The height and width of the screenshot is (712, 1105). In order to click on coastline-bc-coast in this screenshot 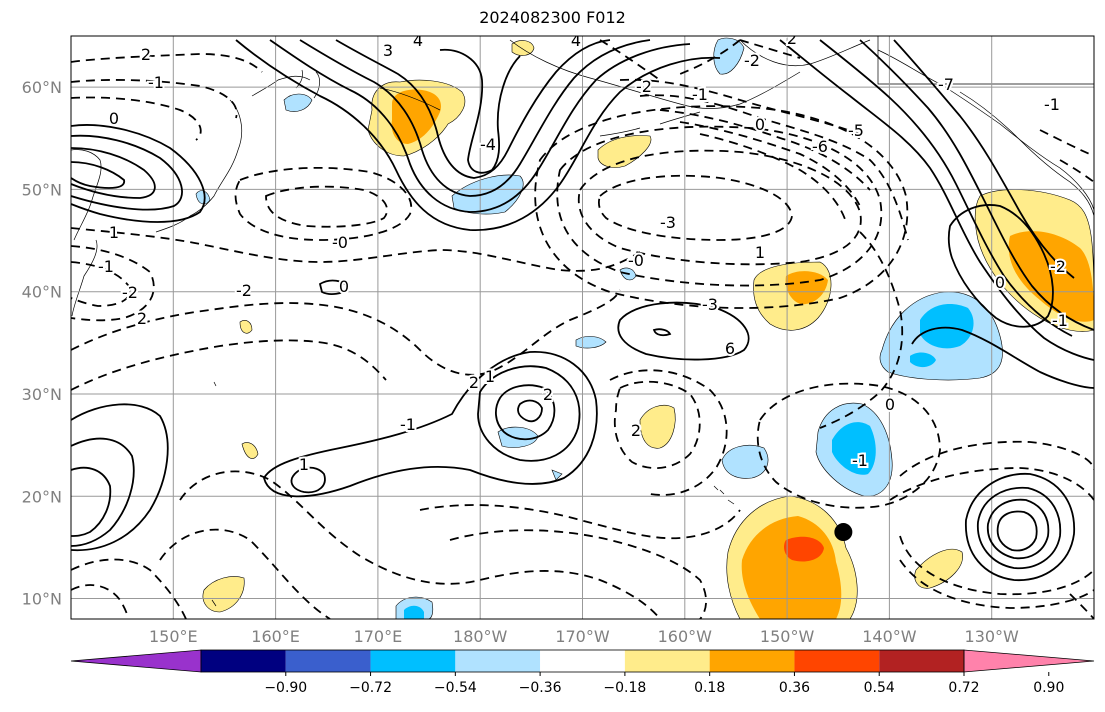, I will do `click(1026, 154)`.